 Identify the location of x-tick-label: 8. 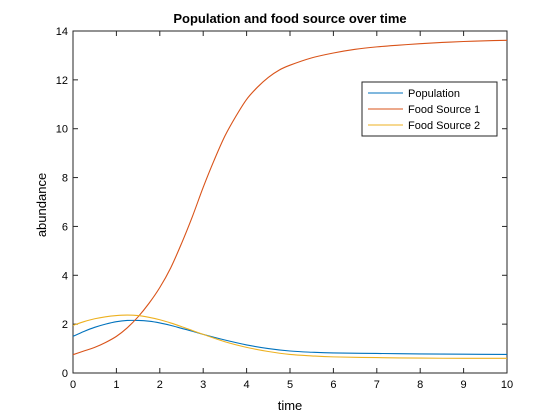
(420, 385).